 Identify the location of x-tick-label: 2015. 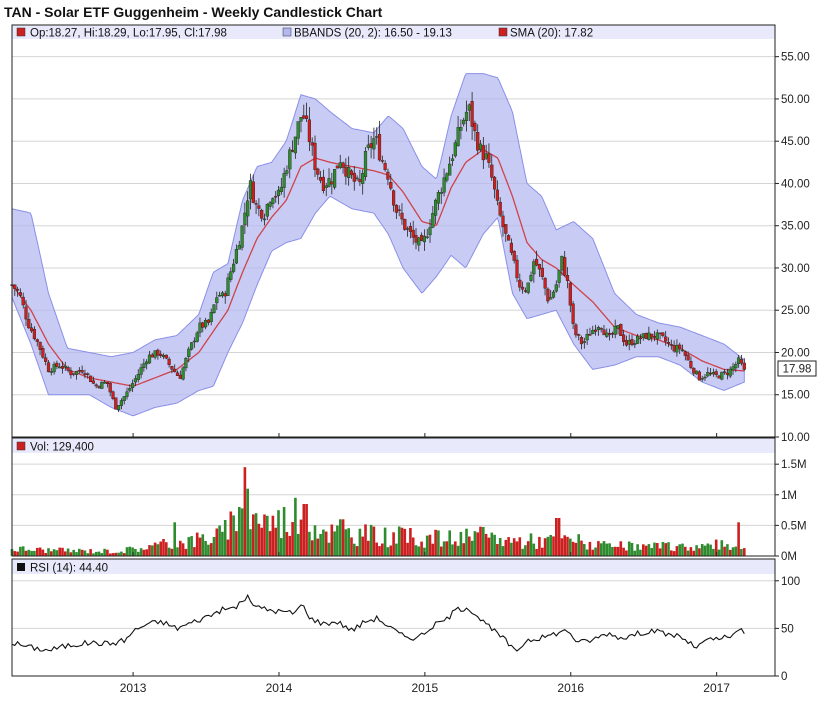
(425, 688).